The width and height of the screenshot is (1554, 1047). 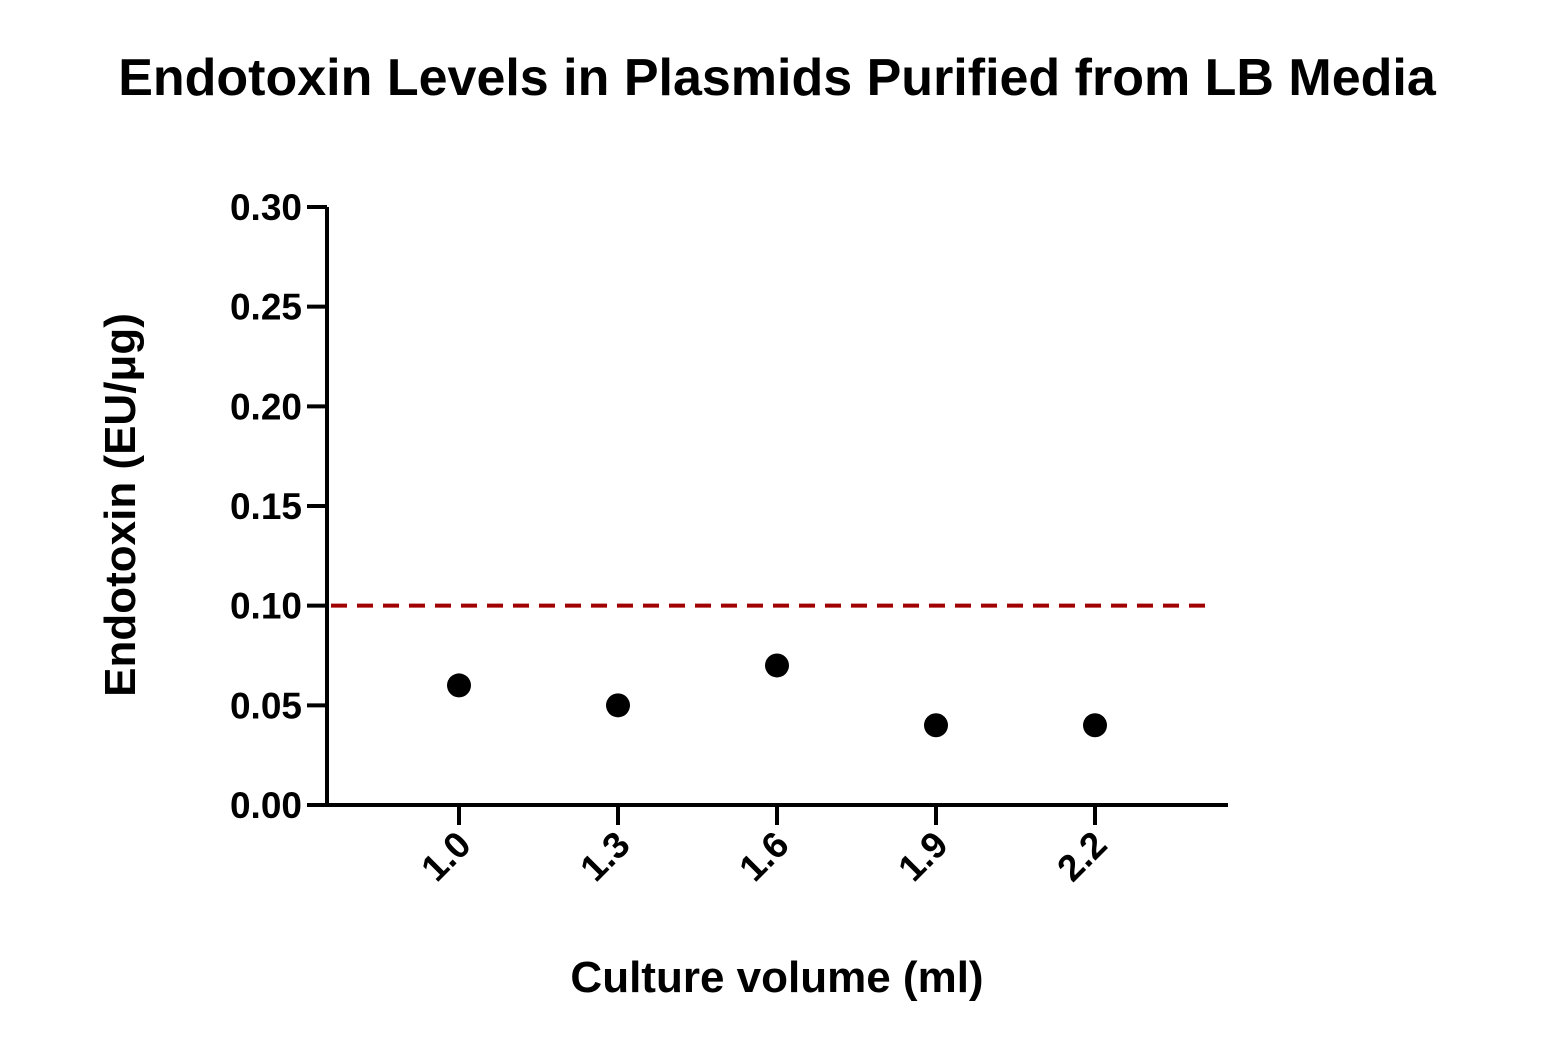 I want to click on x-axis-ticks: 1.0 1.3 1.6 1.9 2.2, so click(x=764, y=847).